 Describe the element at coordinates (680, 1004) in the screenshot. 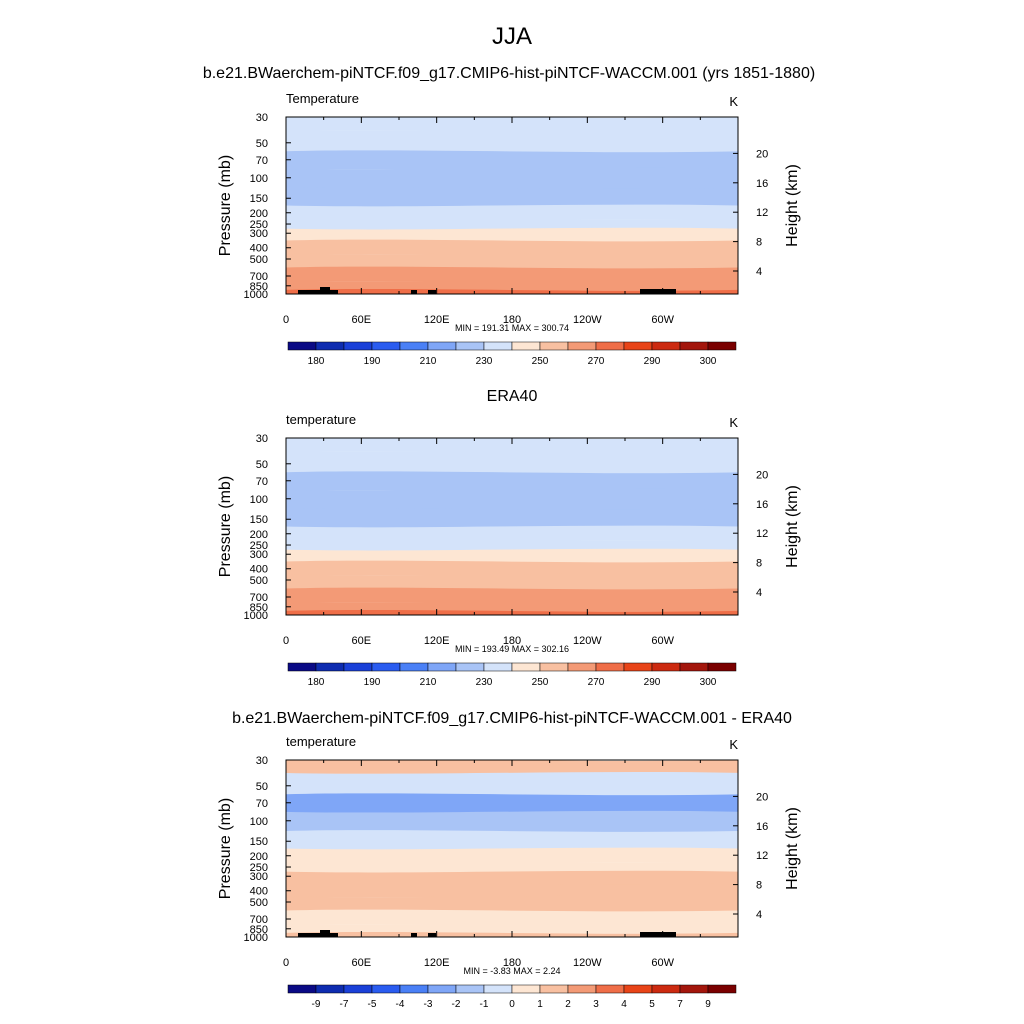

I see `colorbar-label: 7` at that location.